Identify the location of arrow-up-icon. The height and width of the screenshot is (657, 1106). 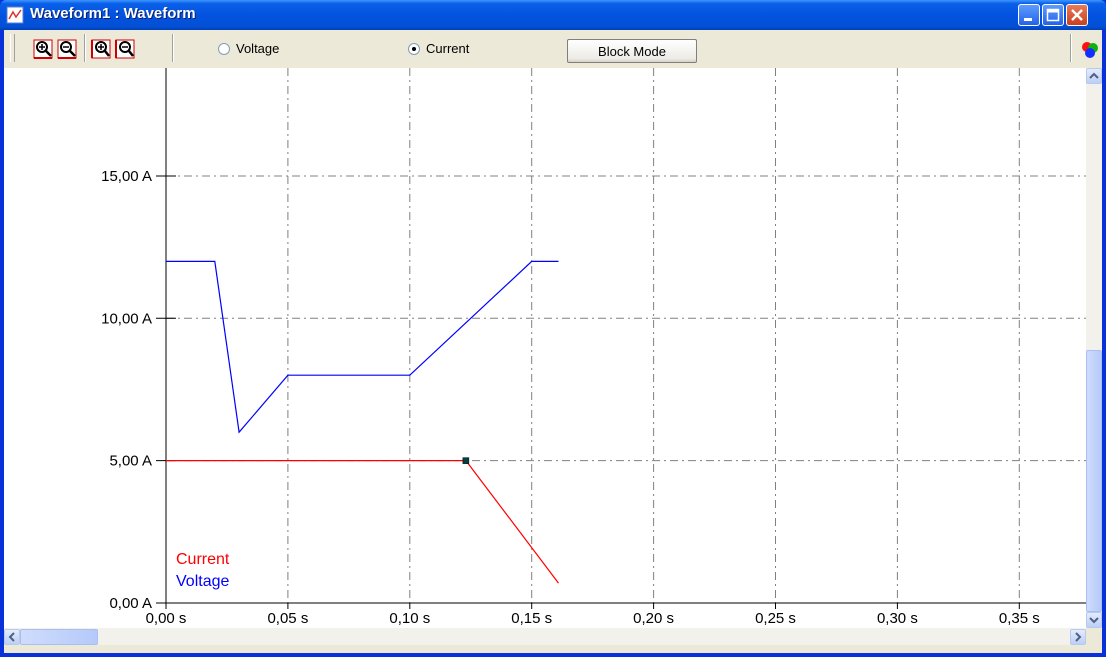
(1094, 76).